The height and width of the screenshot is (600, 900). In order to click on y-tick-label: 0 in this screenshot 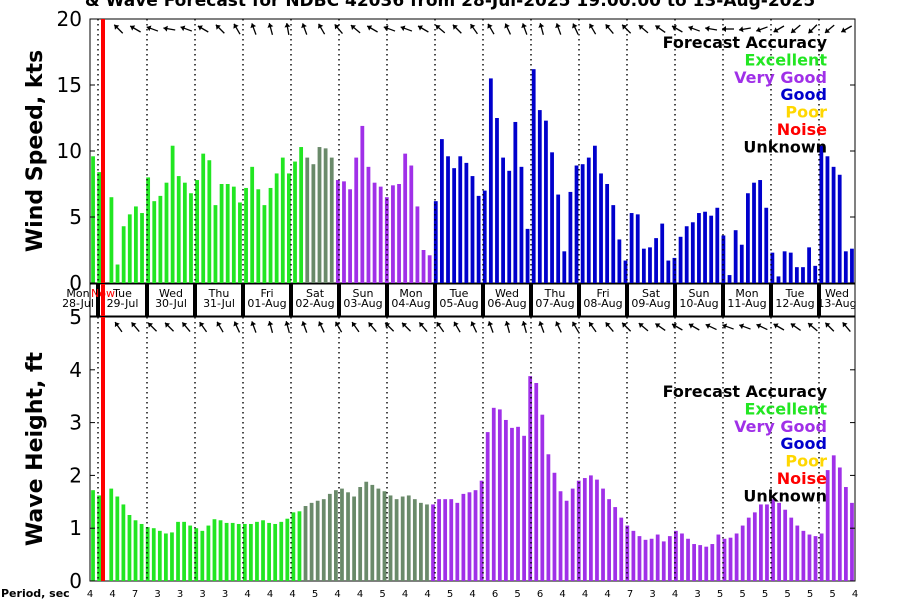, I will do `click(75, 283)`.